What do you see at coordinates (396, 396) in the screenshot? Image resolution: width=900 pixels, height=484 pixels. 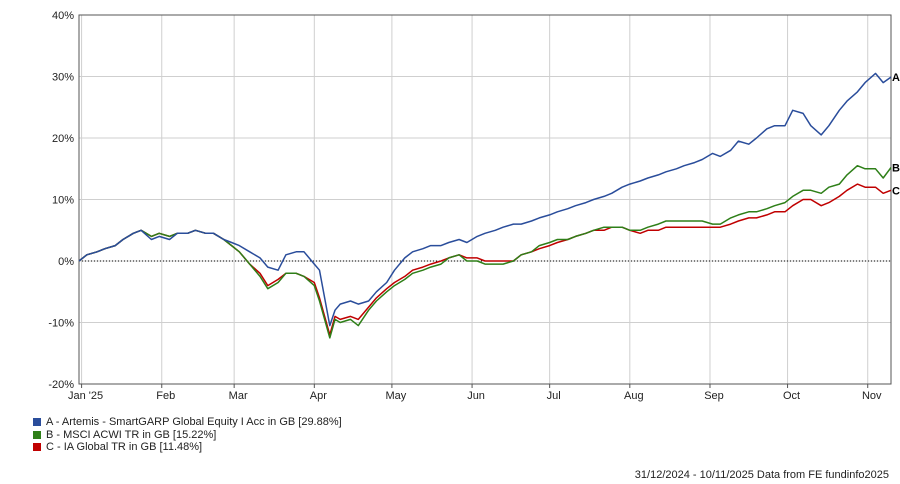 I see `x-tick-label: May` at bounding box center [396, 396].